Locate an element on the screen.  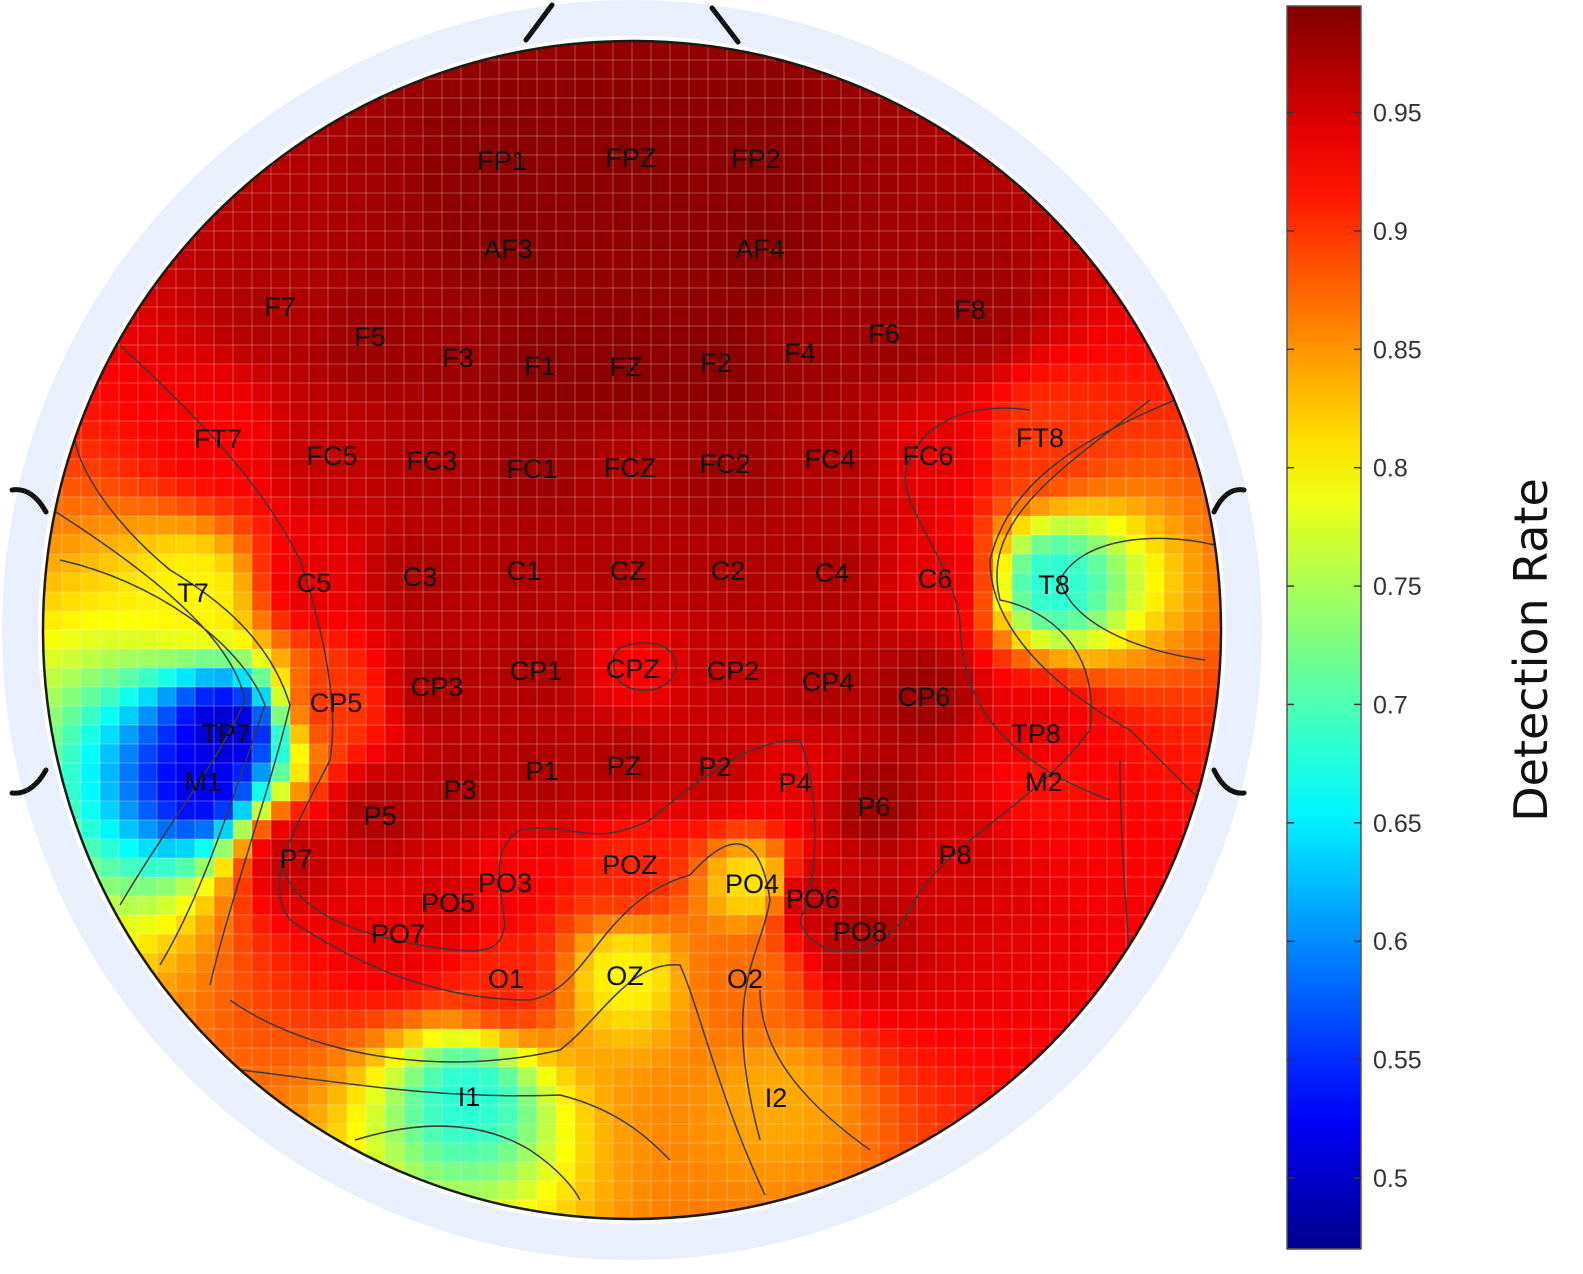
electrode-label-o2: O2 is located at coordinates (745, 979).